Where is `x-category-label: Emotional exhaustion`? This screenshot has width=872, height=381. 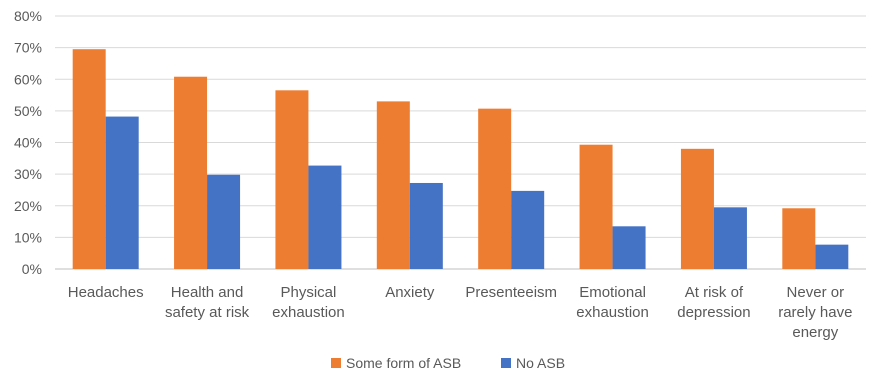
x-category-label: Emotional exhaustion is located at coordinates (612, 302).